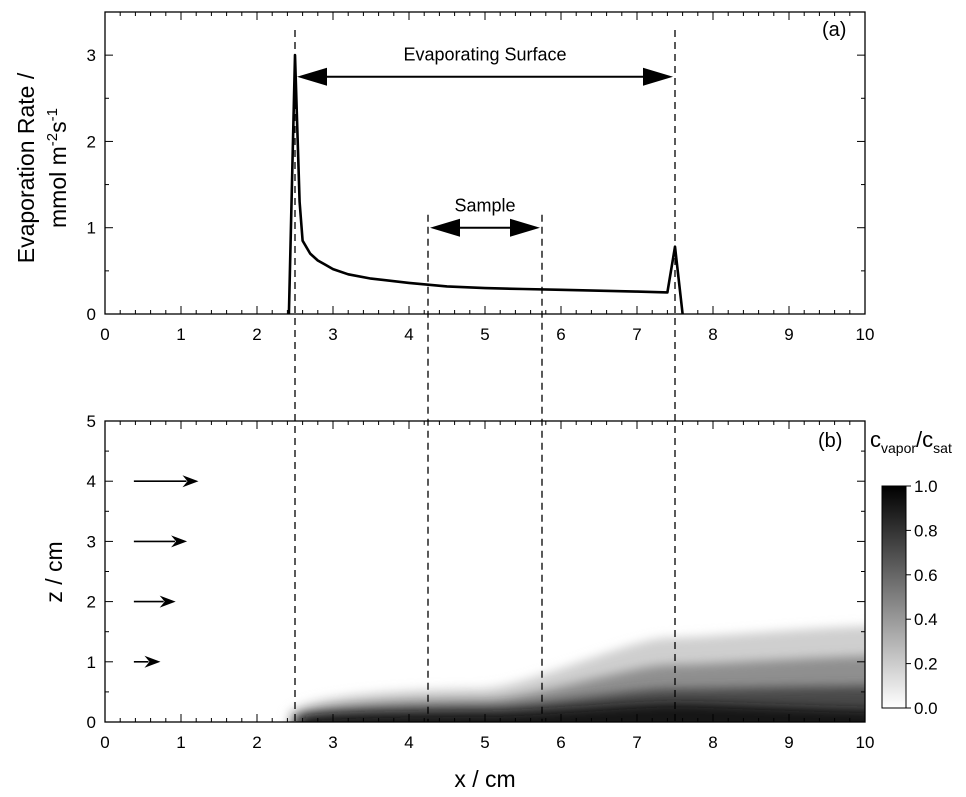  Describe the element at coordinates (926, 575) in the screenshot. I see `colorbar-tick-label: 0.6` at that location.